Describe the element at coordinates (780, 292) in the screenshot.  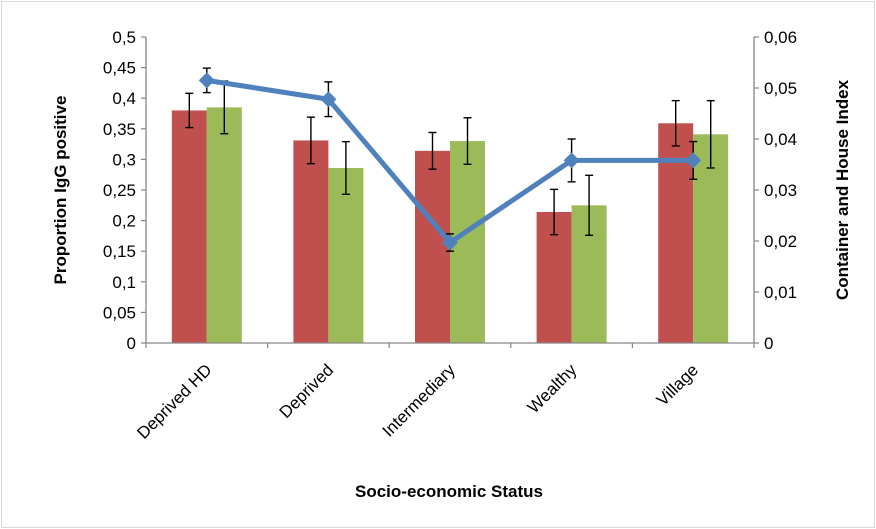
I see `y2-tick-label-1: 0,01` at that location.